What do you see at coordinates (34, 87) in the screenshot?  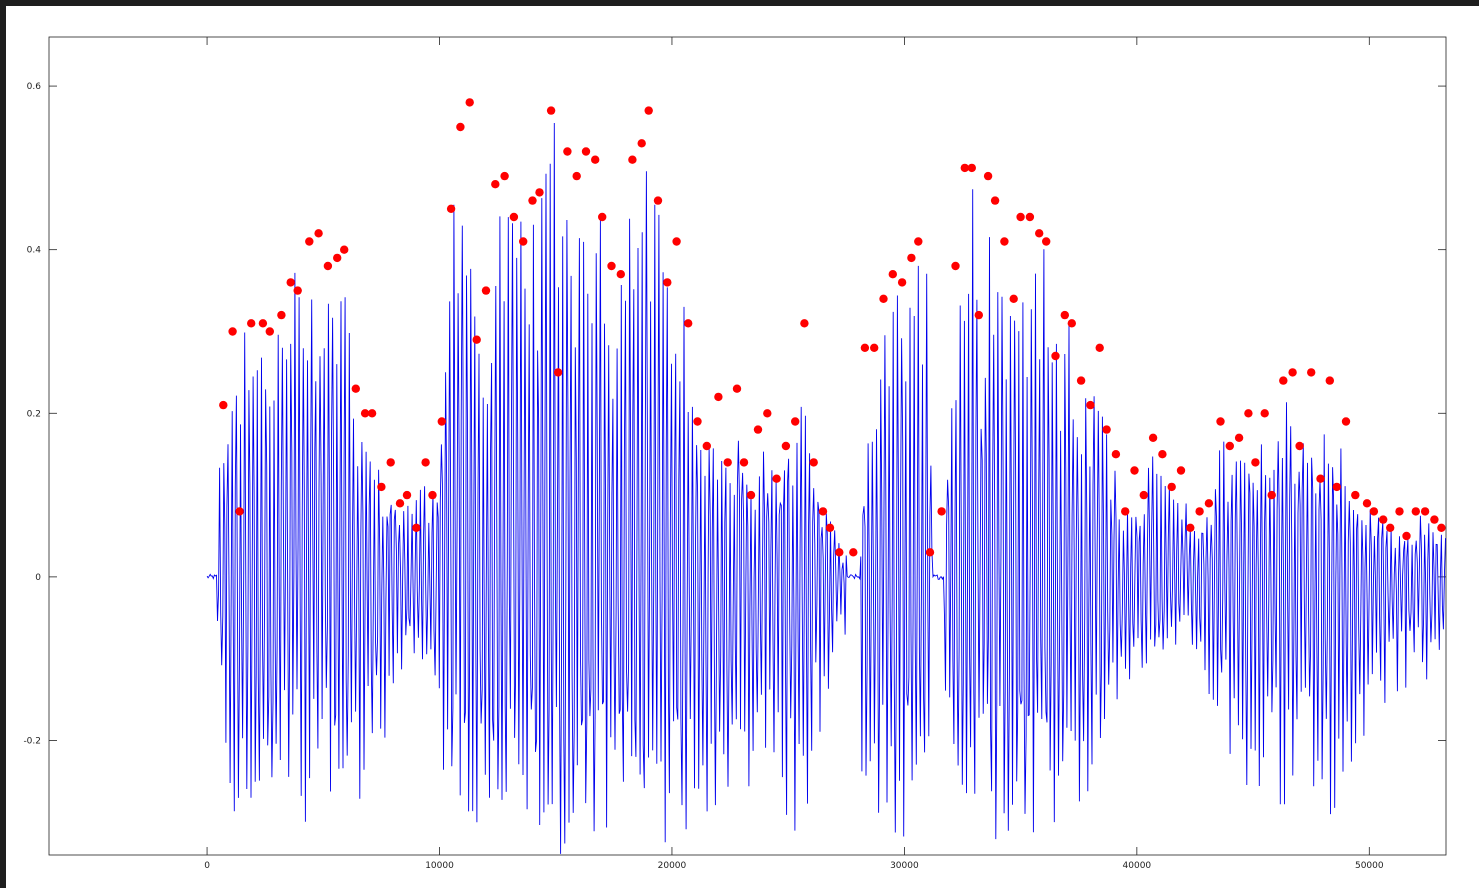 I see `y-tick-label: 0.6` at bounding box center [34, 87].